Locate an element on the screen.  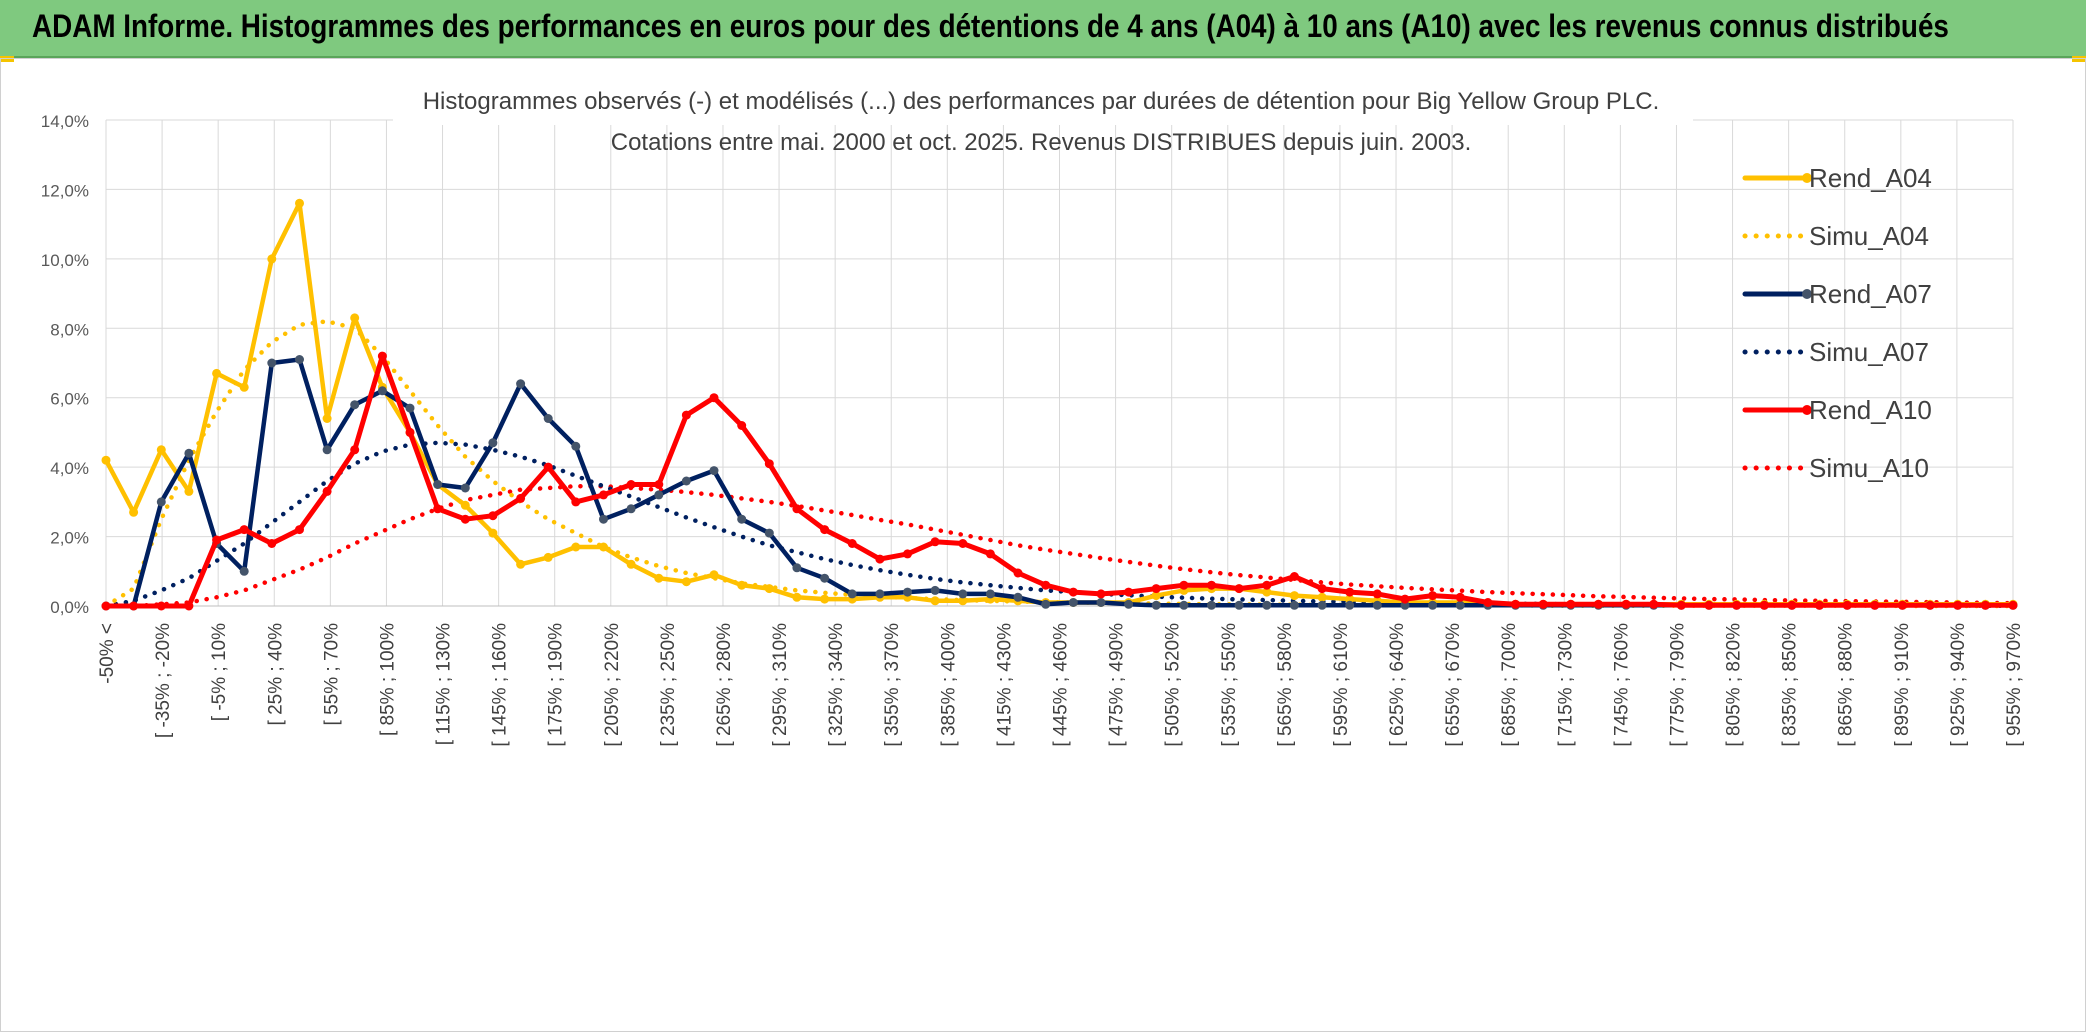
series-simu-a10 is located at coordinates (1059, 546).